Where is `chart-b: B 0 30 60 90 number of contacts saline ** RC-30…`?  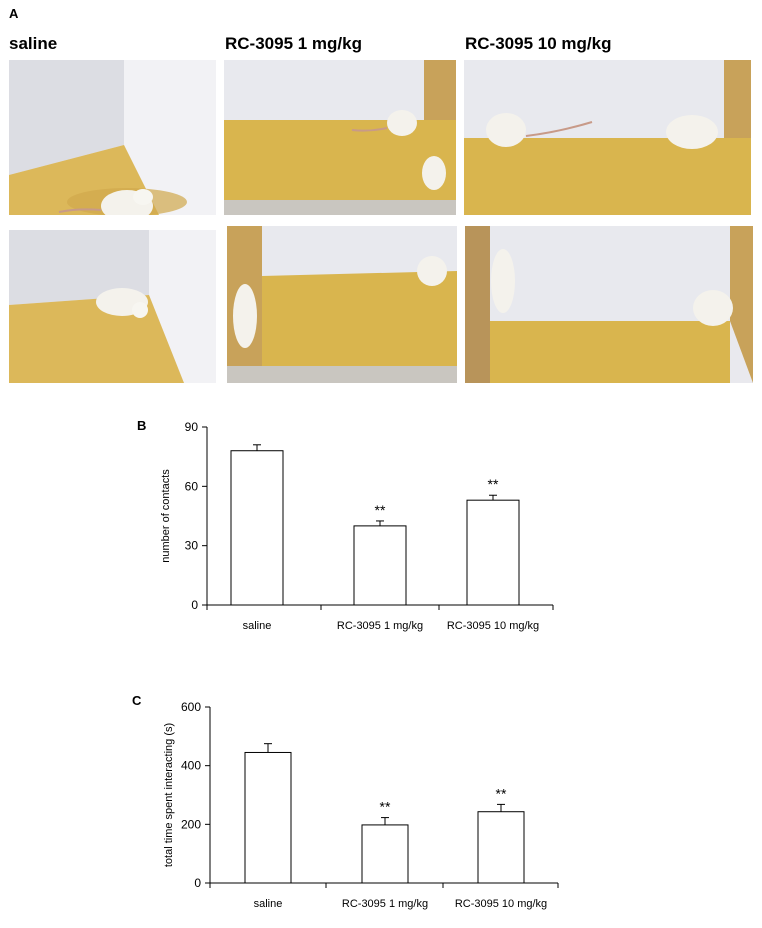
chart-b: B 0 30 60 90 number of contacts saline ** RC-30… is located at coordinates (345, 525).